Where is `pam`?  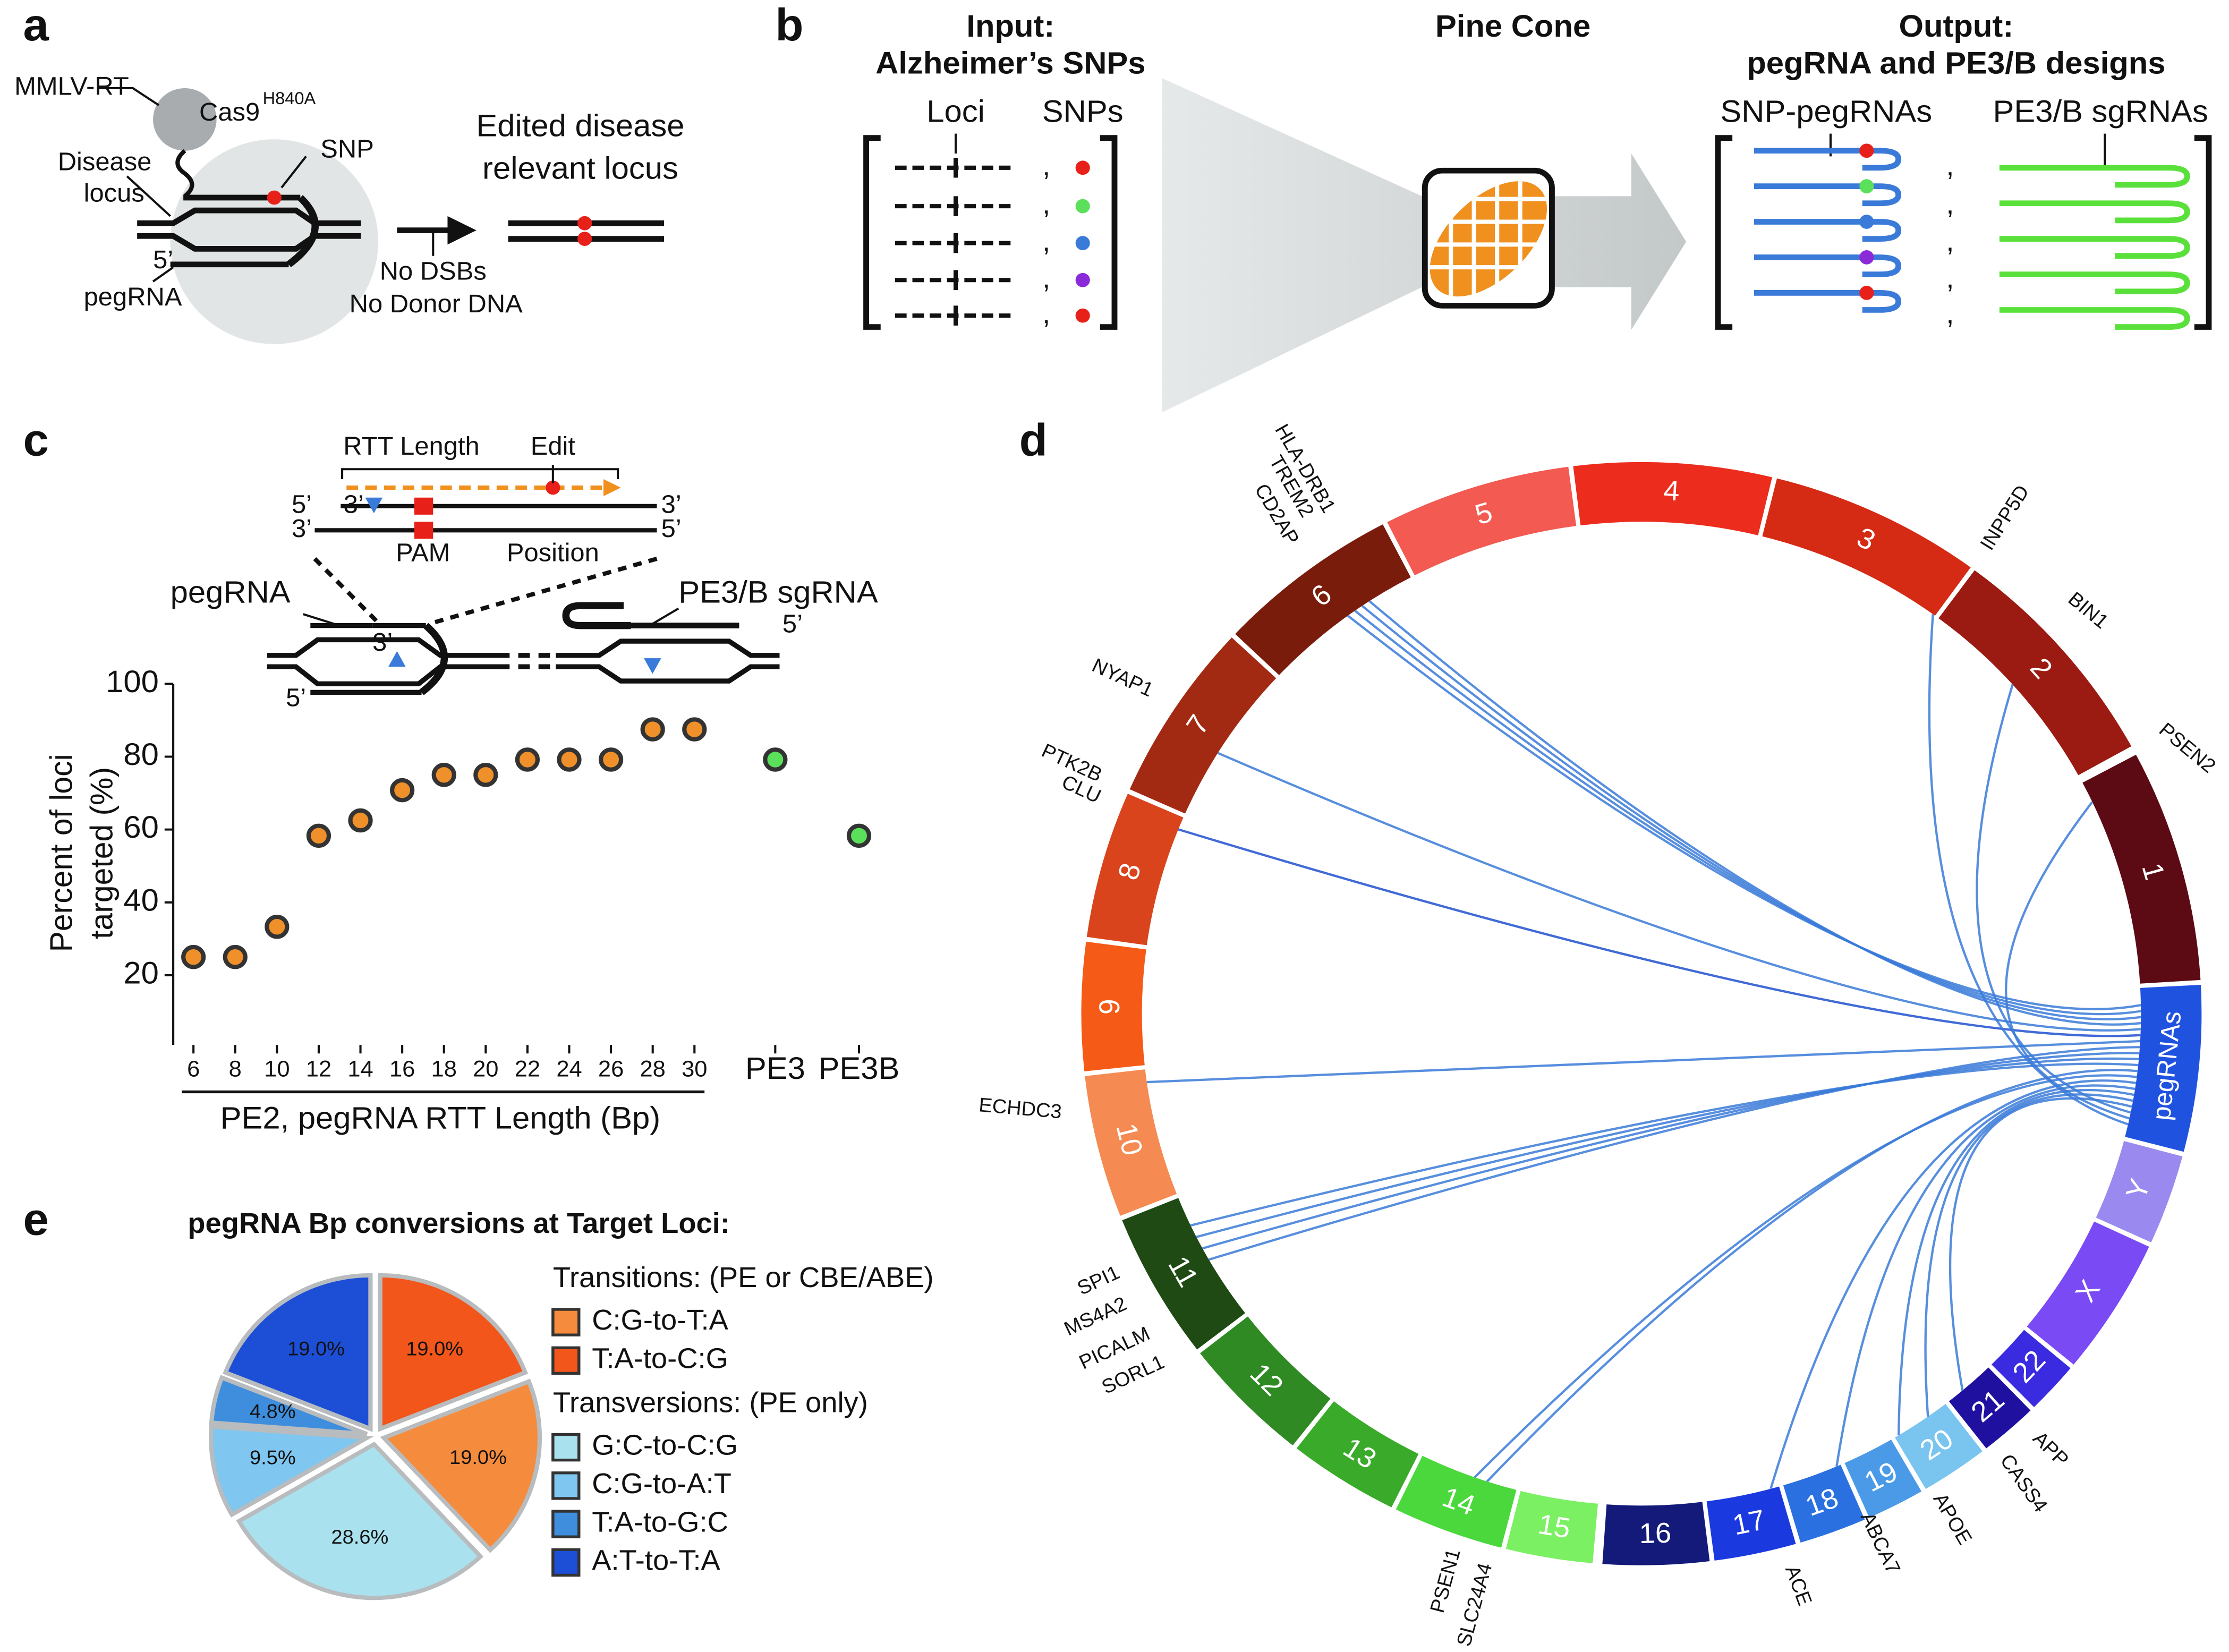
pam is located at coordinates (423, 506).